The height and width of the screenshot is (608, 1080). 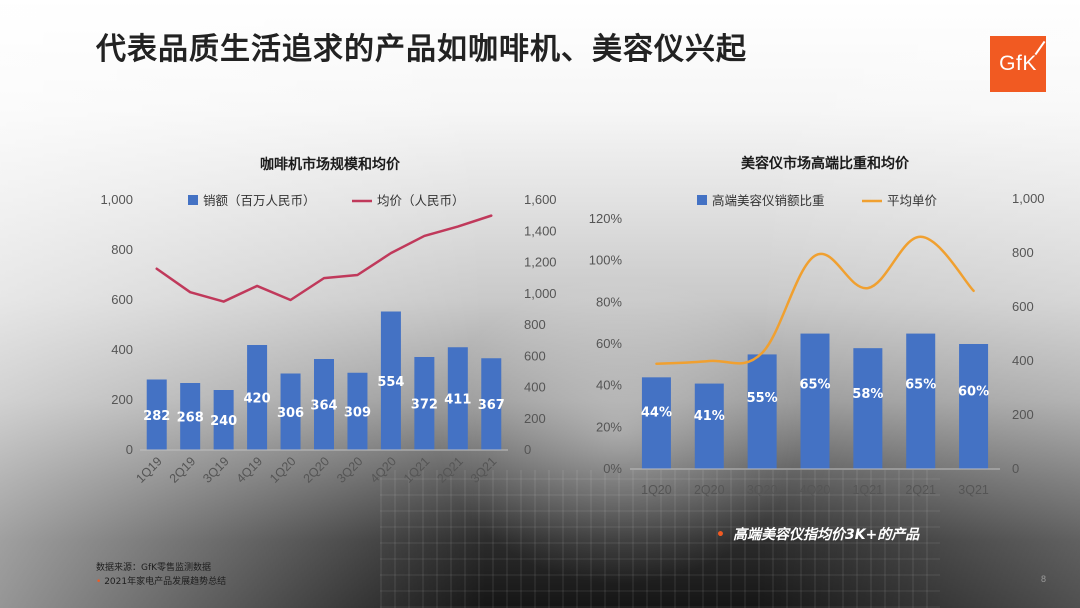 What do you see at coordinates (867, 394) in the screenshot?
I see `bar-value-label: 58%` at bounding box center [867, 394].